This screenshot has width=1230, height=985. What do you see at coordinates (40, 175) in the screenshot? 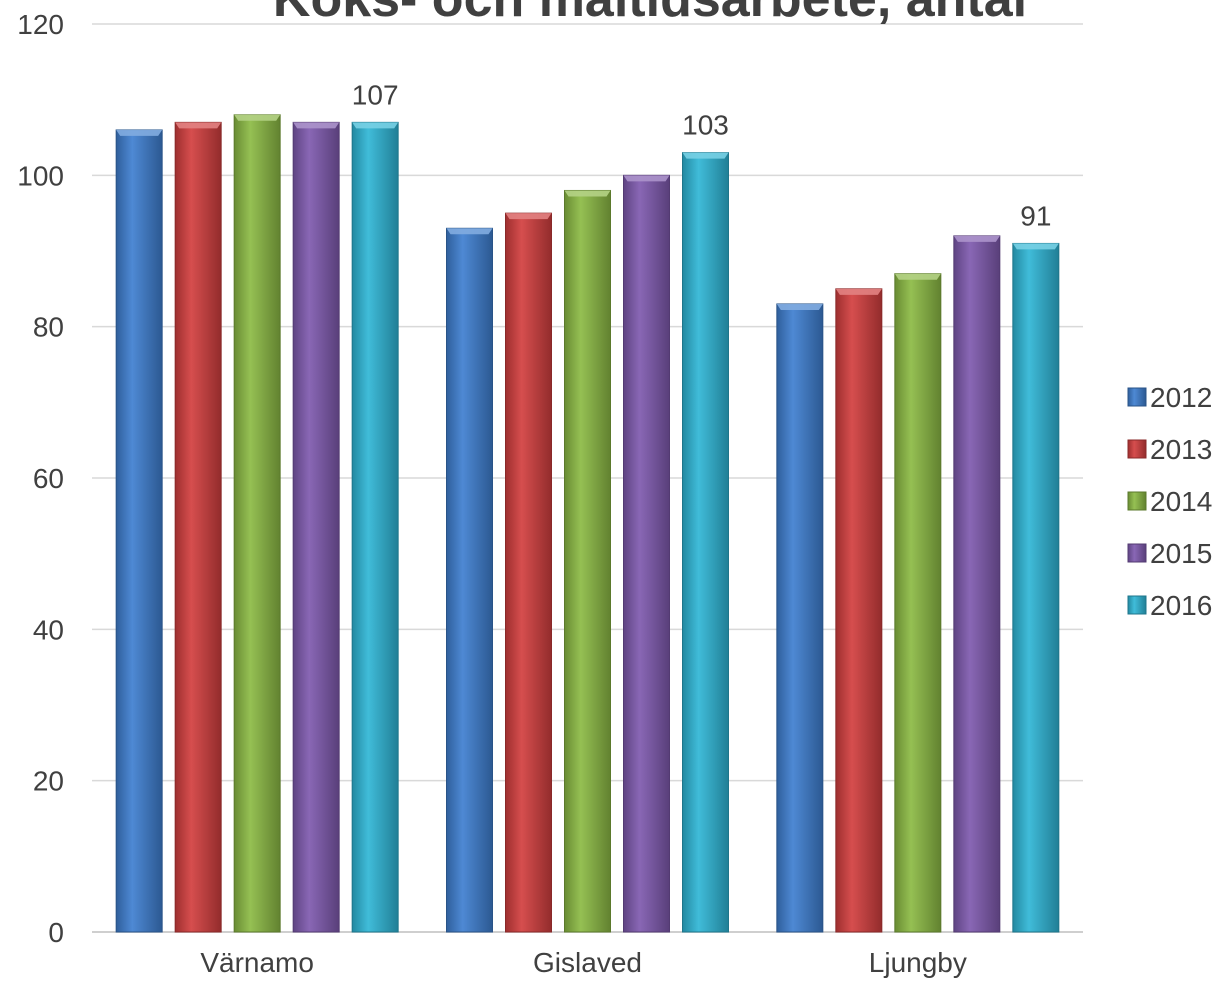
I see `y-tick-label: 100` at bounding box center [40, 175].